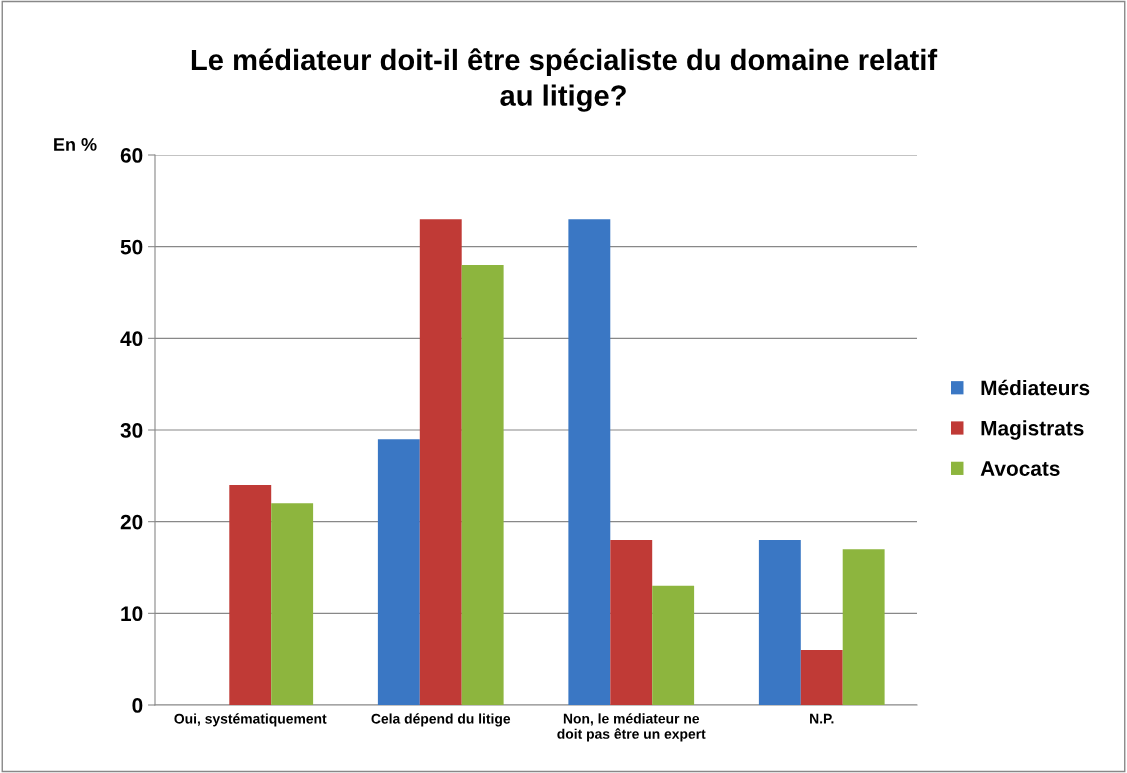  I want to click on y-tick-label: 0, so click(137, 705).